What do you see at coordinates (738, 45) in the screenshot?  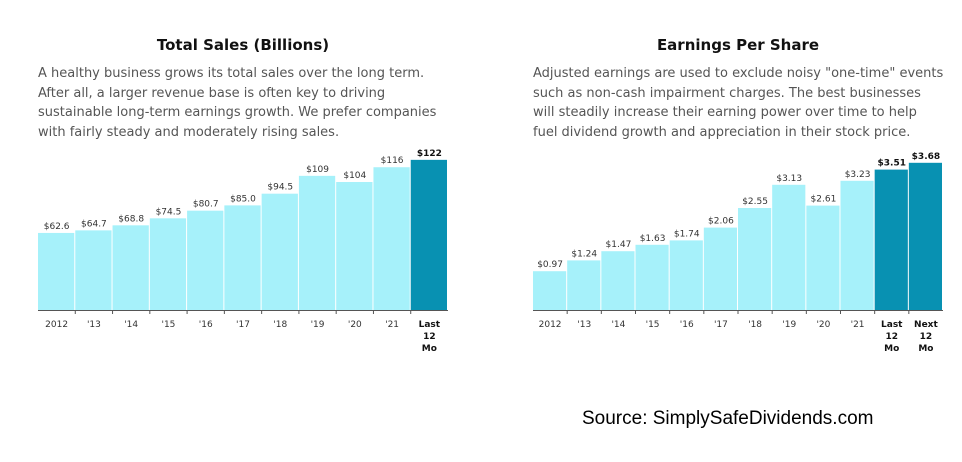 I see `eps-title: Earnings Per Share` at bounding box center [738, 45].